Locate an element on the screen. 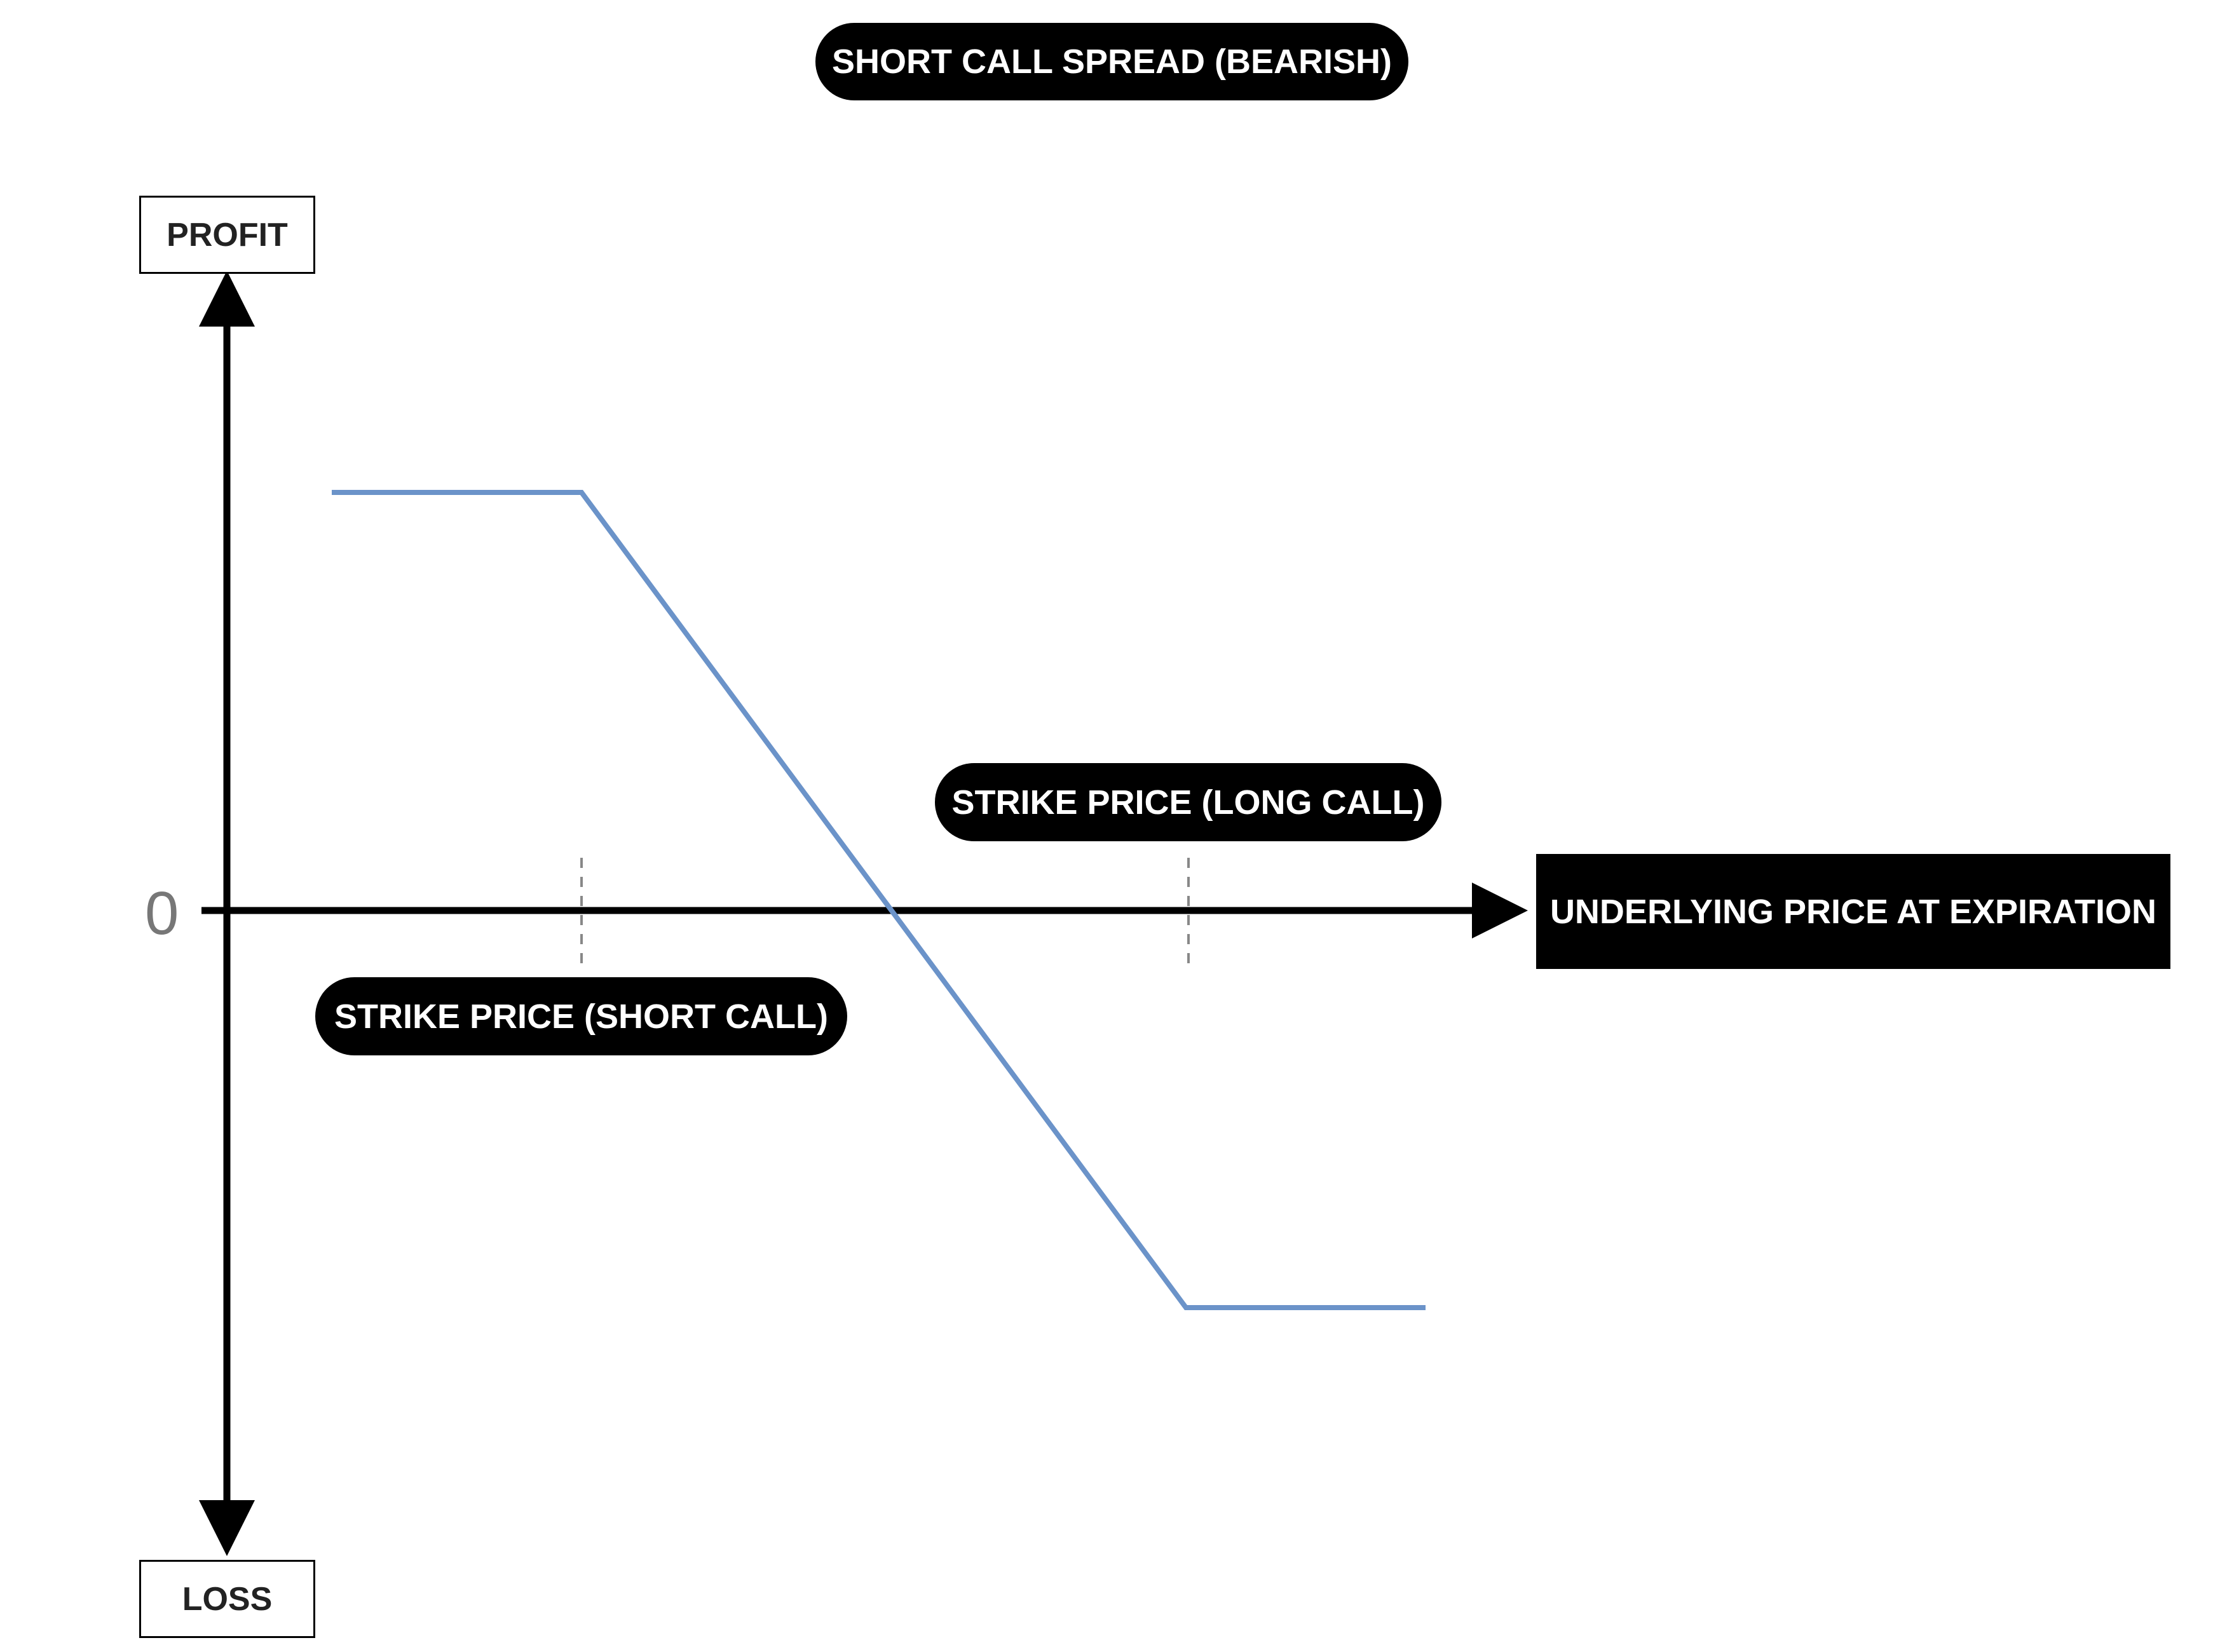  diagram-title: SHORT CALL SPREAD (BEARISH) is located at coordinates (1111, 62).